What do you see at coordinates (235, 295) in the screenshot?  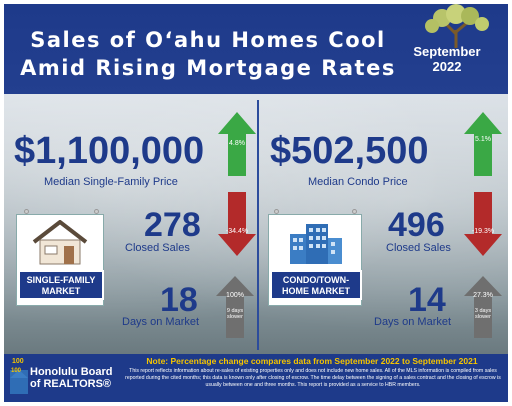 I see `sf-dom-change: 100%` at bounding box center [235, 295].